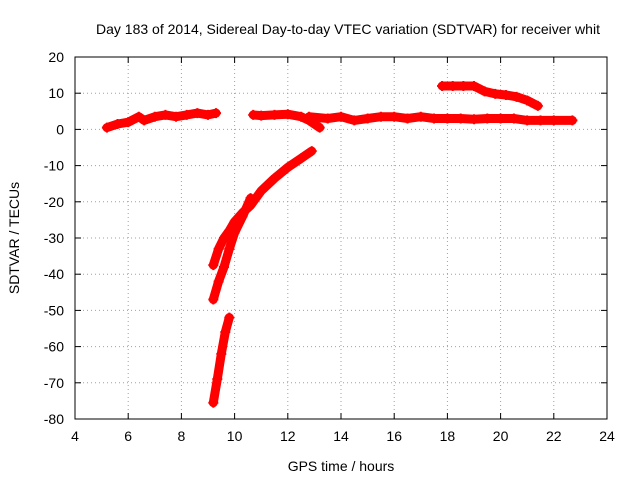  What do you see at coordinates (341, 466) in the screenshot?
I see `x-axis-label: GPS time / hours` at bounding box center [341, 466].